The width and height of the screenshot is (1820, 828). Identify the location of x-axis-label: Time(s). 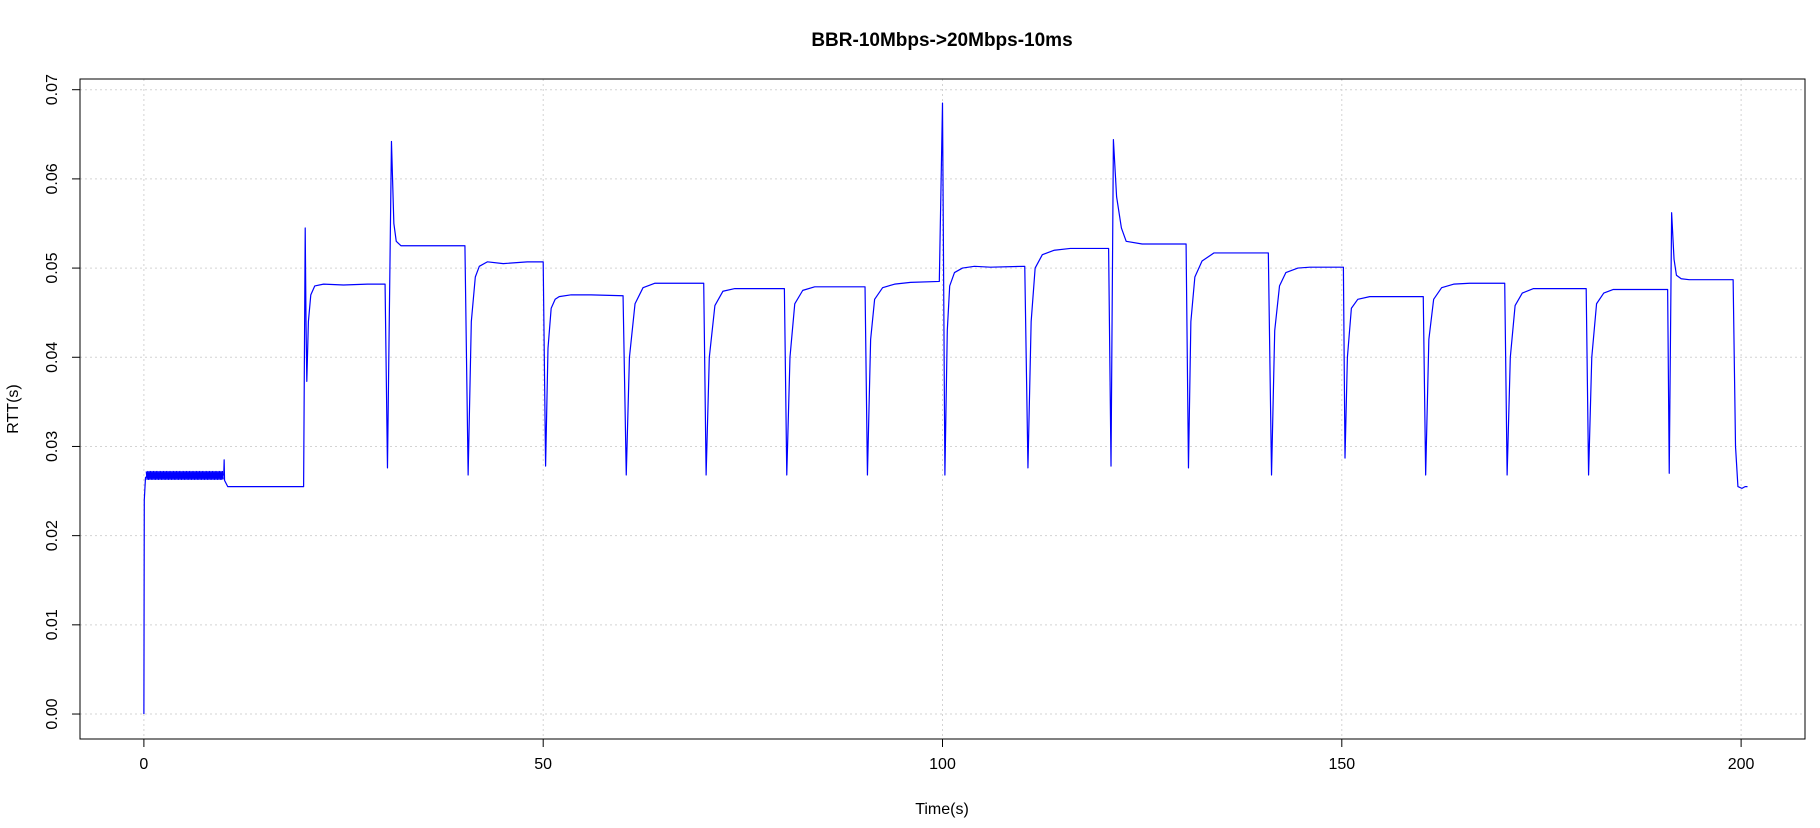
(942, 809).